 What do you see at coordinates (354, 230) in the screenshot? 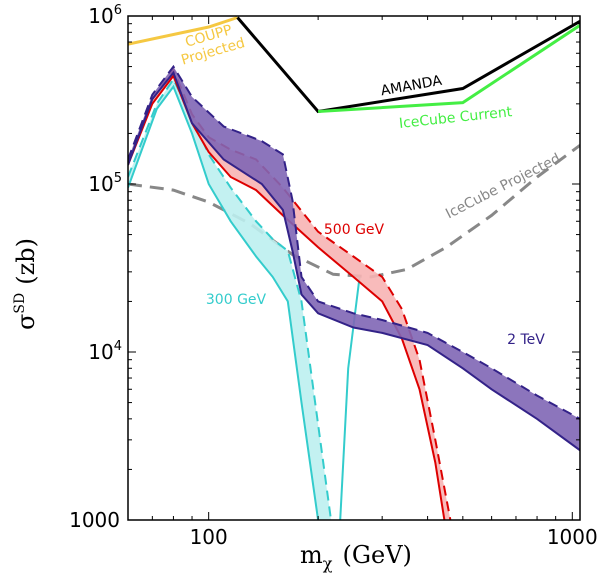
I see `500-gev-label: 500 GeV` at bounding box center [354, 230].